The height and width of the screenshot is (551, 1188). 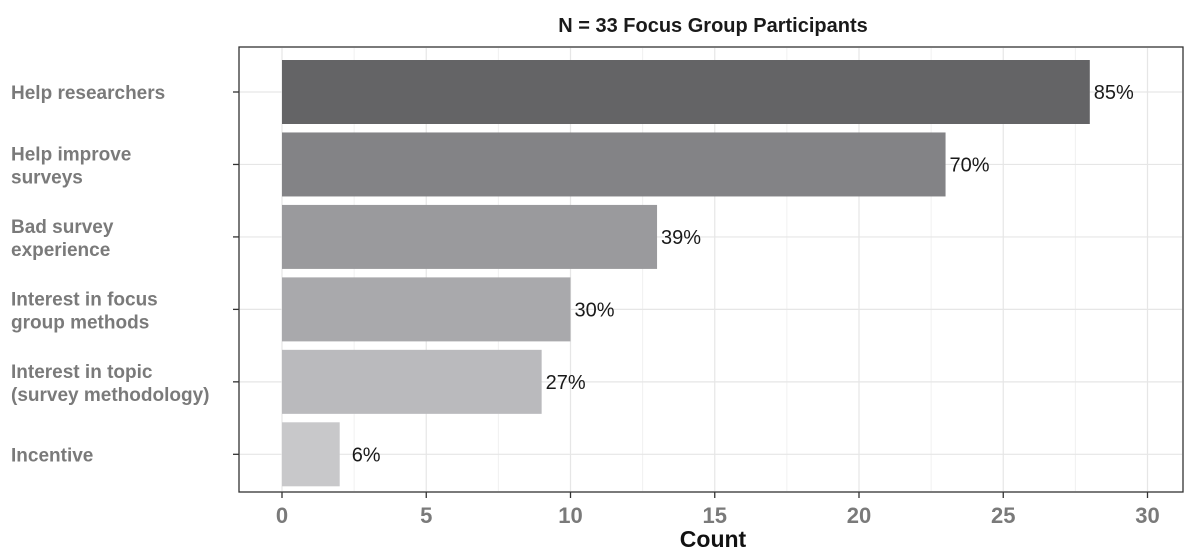 I want to click on category-label: Interest in focus, so click(x=84, y=299).